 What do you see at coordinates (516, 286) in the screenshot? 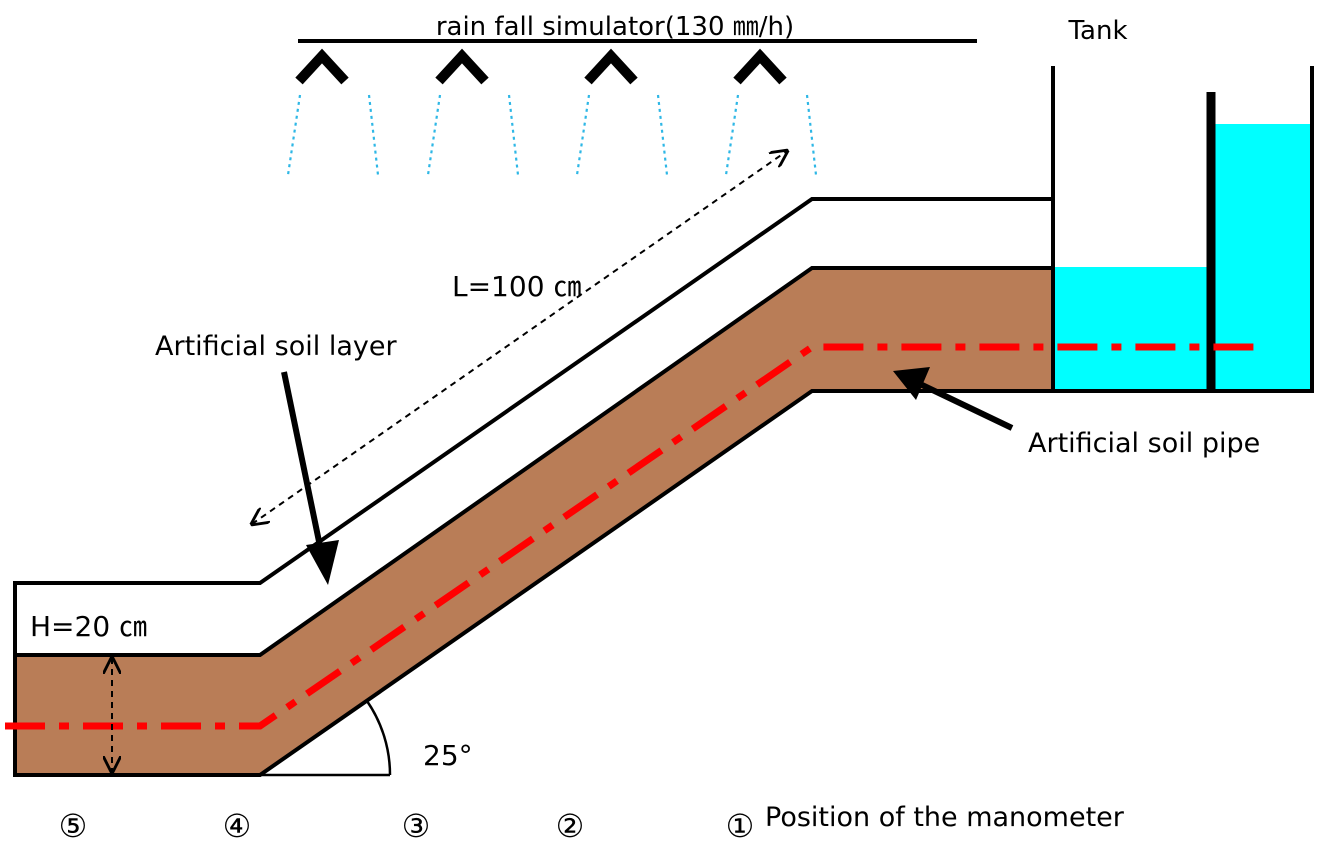
I see `length-label: L=100 ㎝` at bounding box center [516, 286].